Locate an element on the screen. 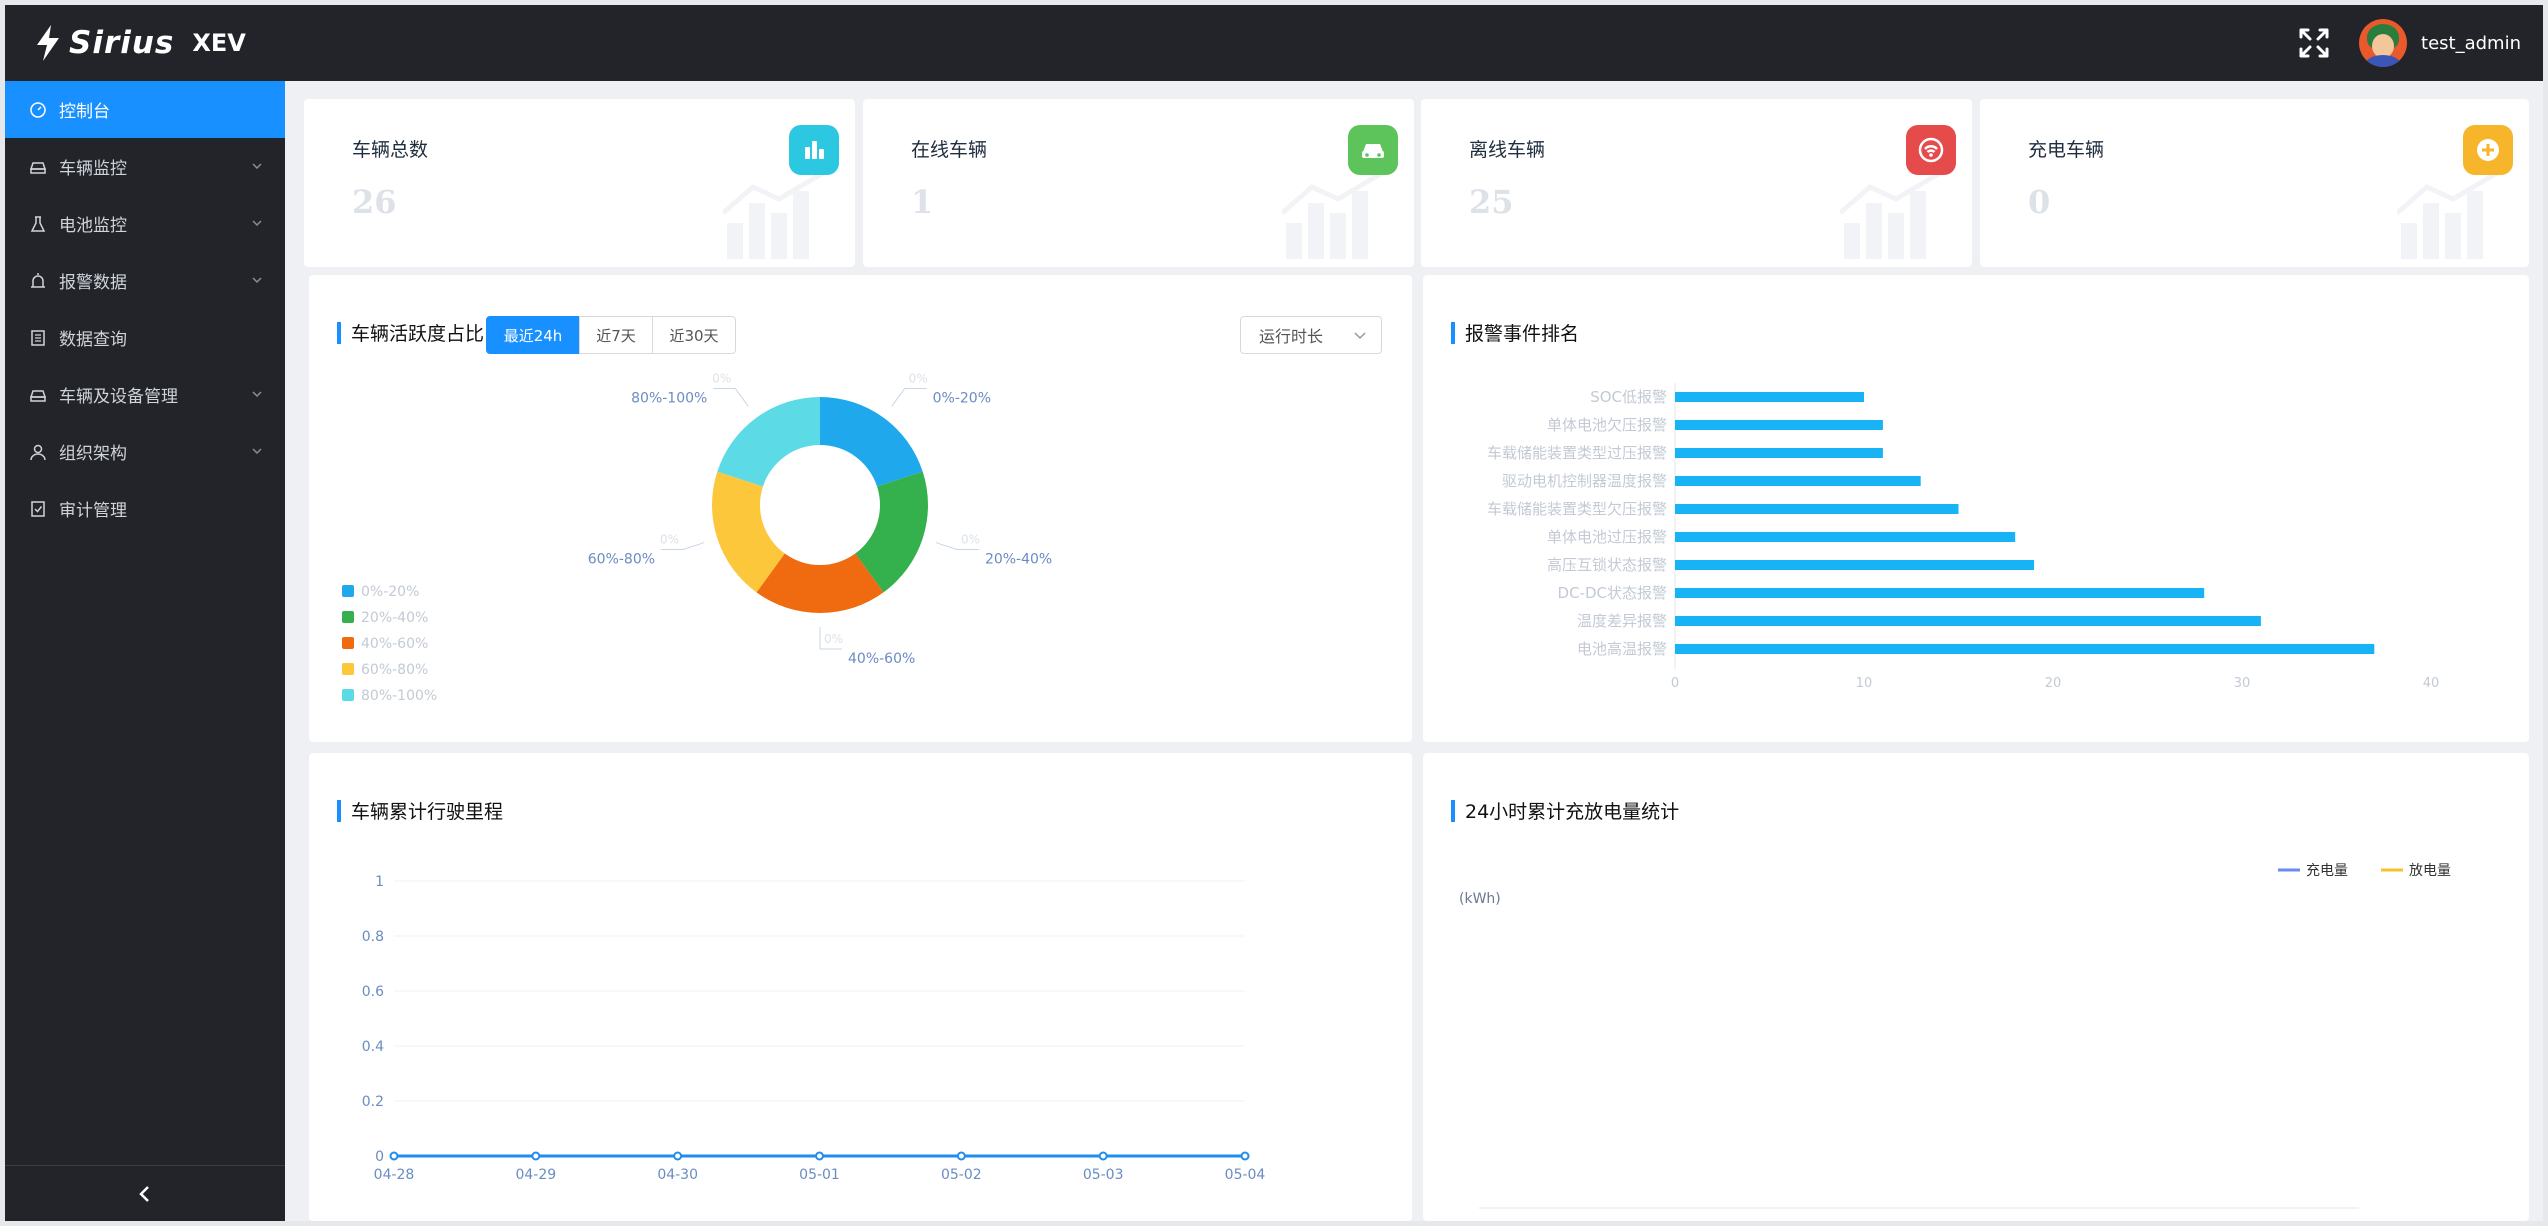 Image resolution: width=2548 pixels, height=1226 pixels. y-tick-5: 1 is located at coordinates (379, 882).